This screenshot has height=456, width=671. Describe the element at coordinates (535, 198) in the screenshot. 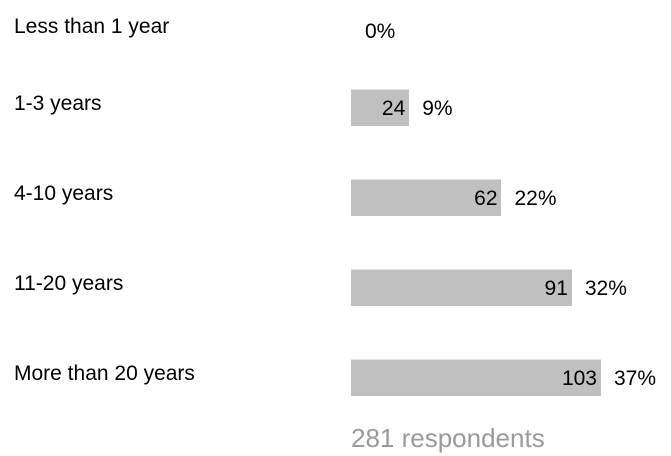

I see `bar-percent-label: 22%` at that location.